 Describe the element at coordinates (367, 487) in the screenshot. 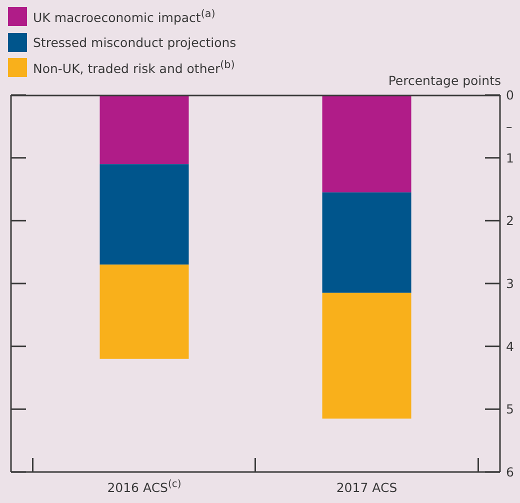

I see `x-tick-label: 2017 ACS` at that location.